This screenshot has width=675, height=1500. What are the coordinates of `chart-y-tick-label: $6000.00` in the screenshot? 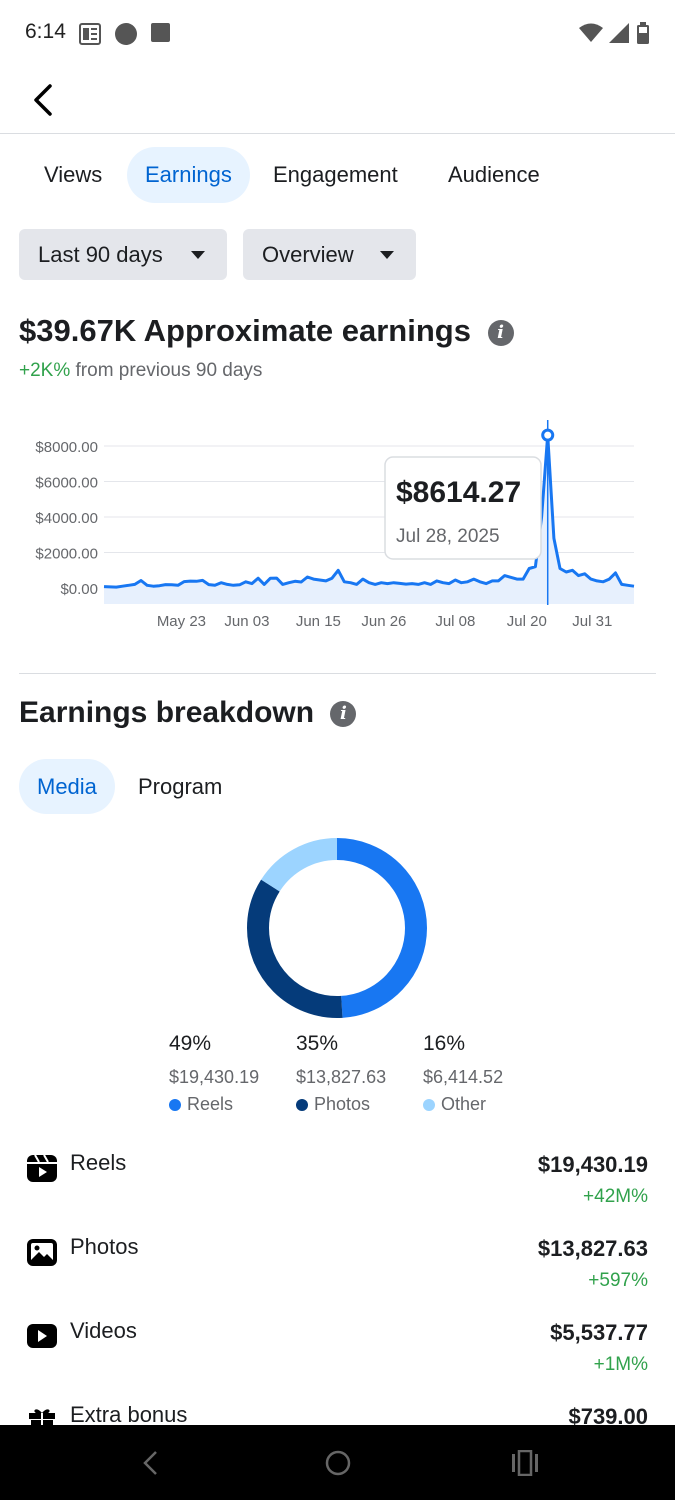 It's located at (66, 483).